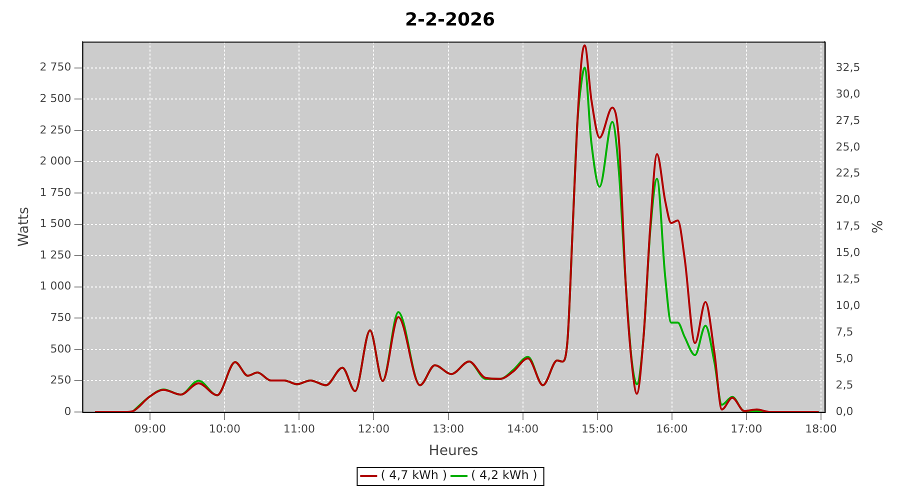 This screenshot has width=900, height=500. I want to click on x-tick-label: 18:00, so click(821, 429).